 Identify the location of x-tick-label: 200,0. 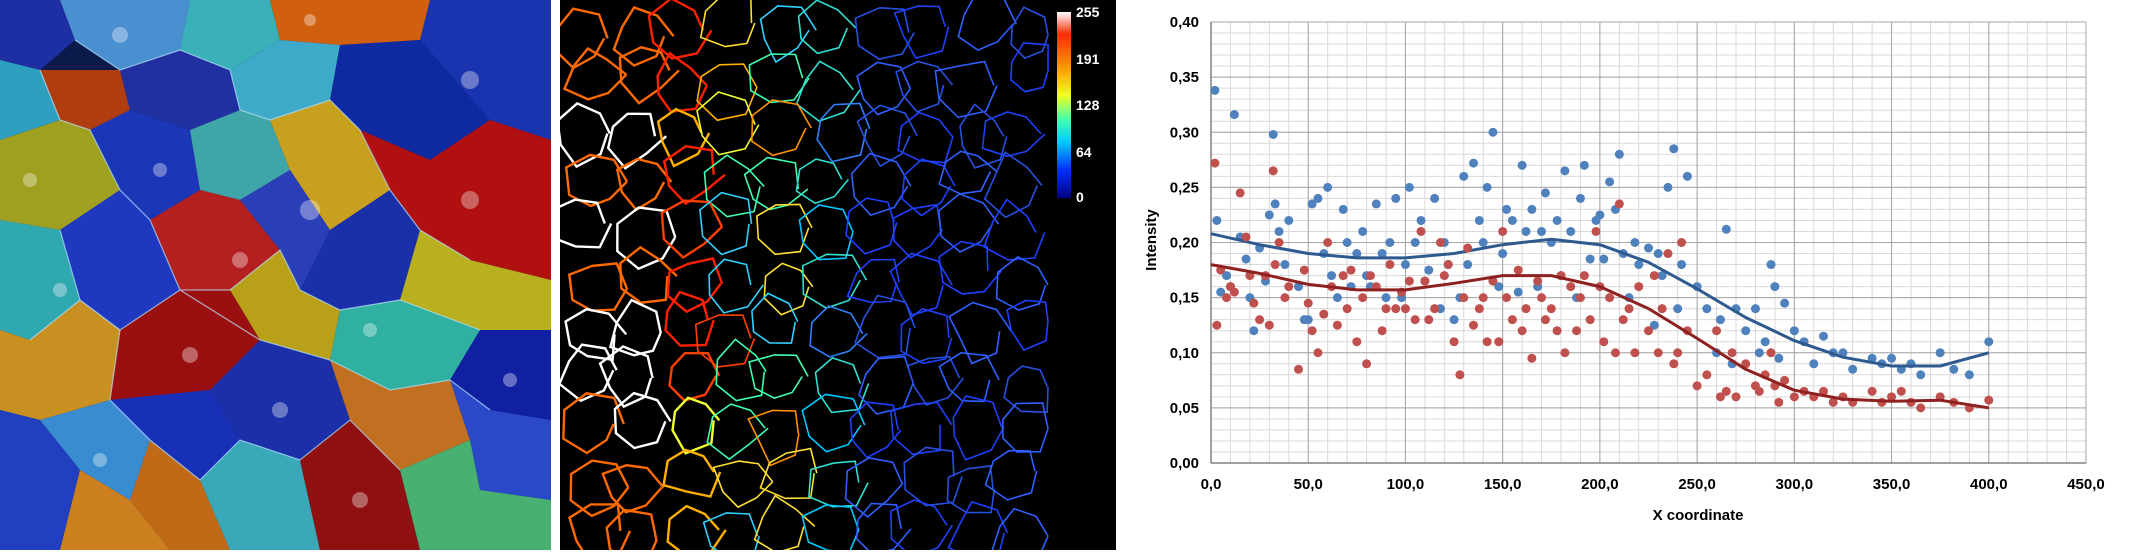
(1600, 484).